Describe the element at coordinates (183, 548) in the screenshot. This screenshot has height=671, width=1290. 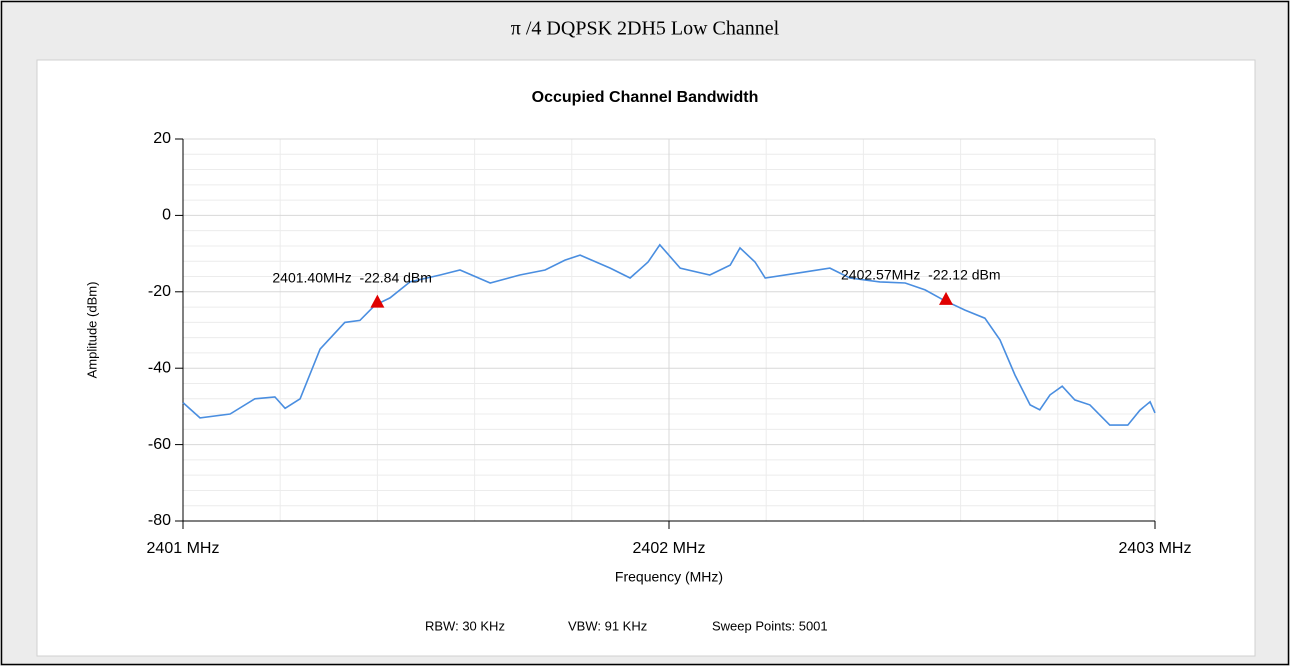
I see `x-tick-label: 2401 MHz` at that location.